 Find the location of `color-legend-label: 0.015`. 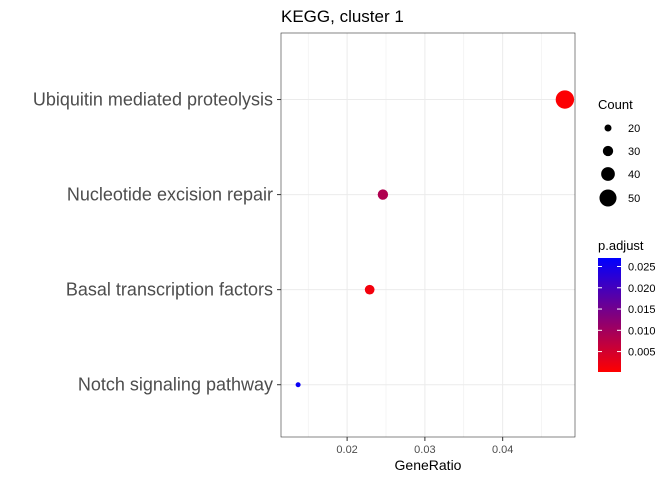

color-legend-label: 0.015 is located at coordinates (642, 310).